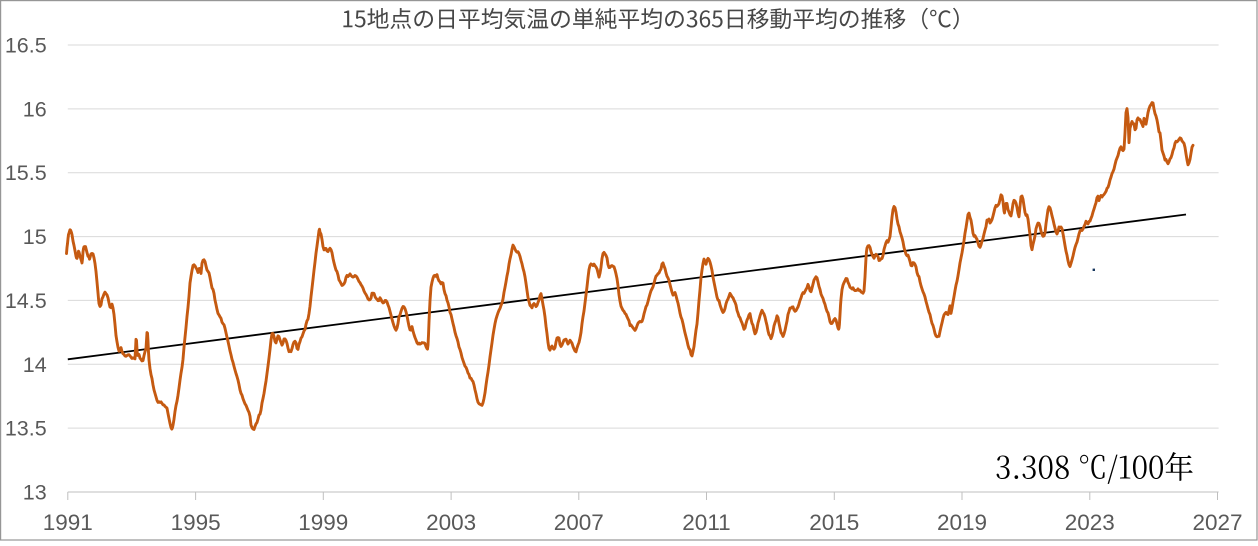  Describe the element at coordinates (35, 493) in the screenshot. I see `svg-text: 13` at that location.